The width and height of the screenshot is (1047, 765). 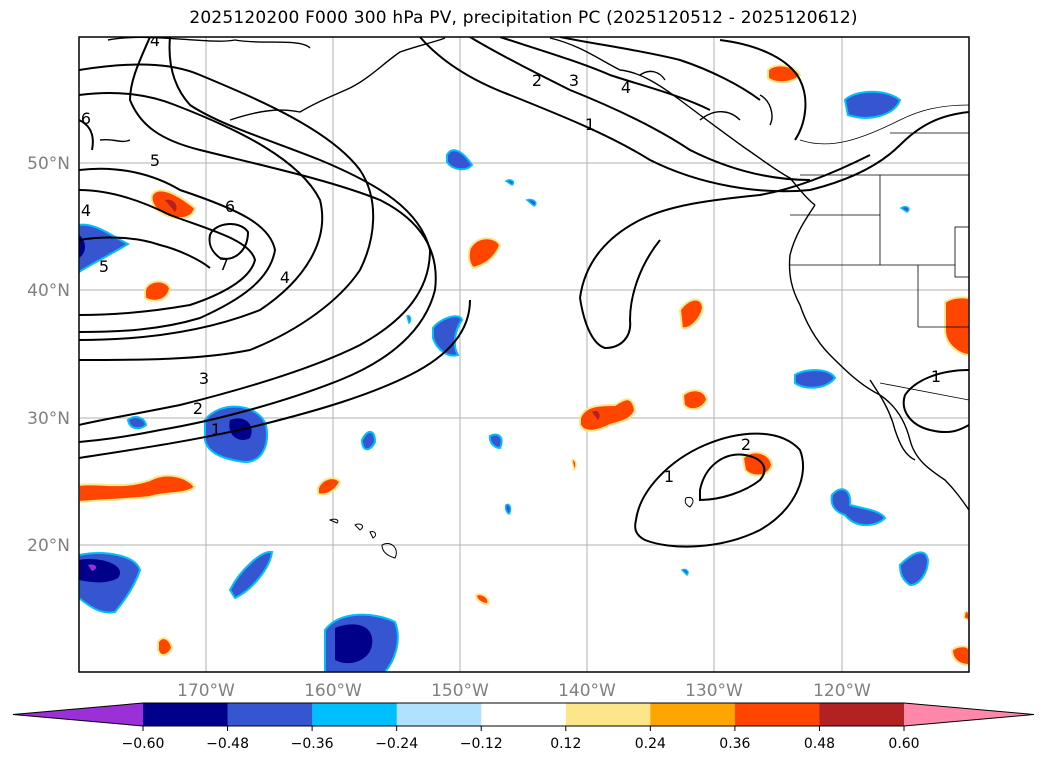 I want to click on blob-neg-166w-20n, so click(x=251, y=575).